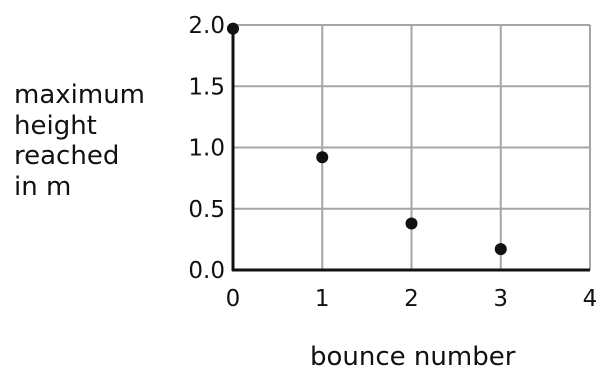 The image size is (602, 380). I want to click on x-tick-labels: 0 1 2 3 4, so click(412, 299).